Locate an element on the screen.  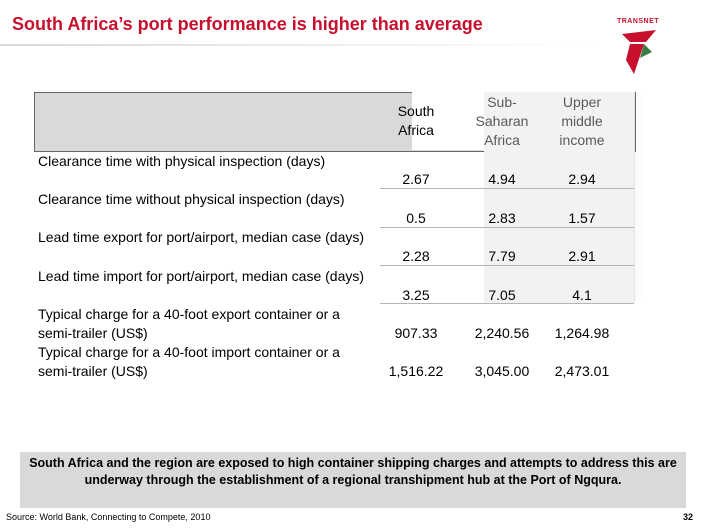
page-number: 32 is located at coordinates (688, 517).